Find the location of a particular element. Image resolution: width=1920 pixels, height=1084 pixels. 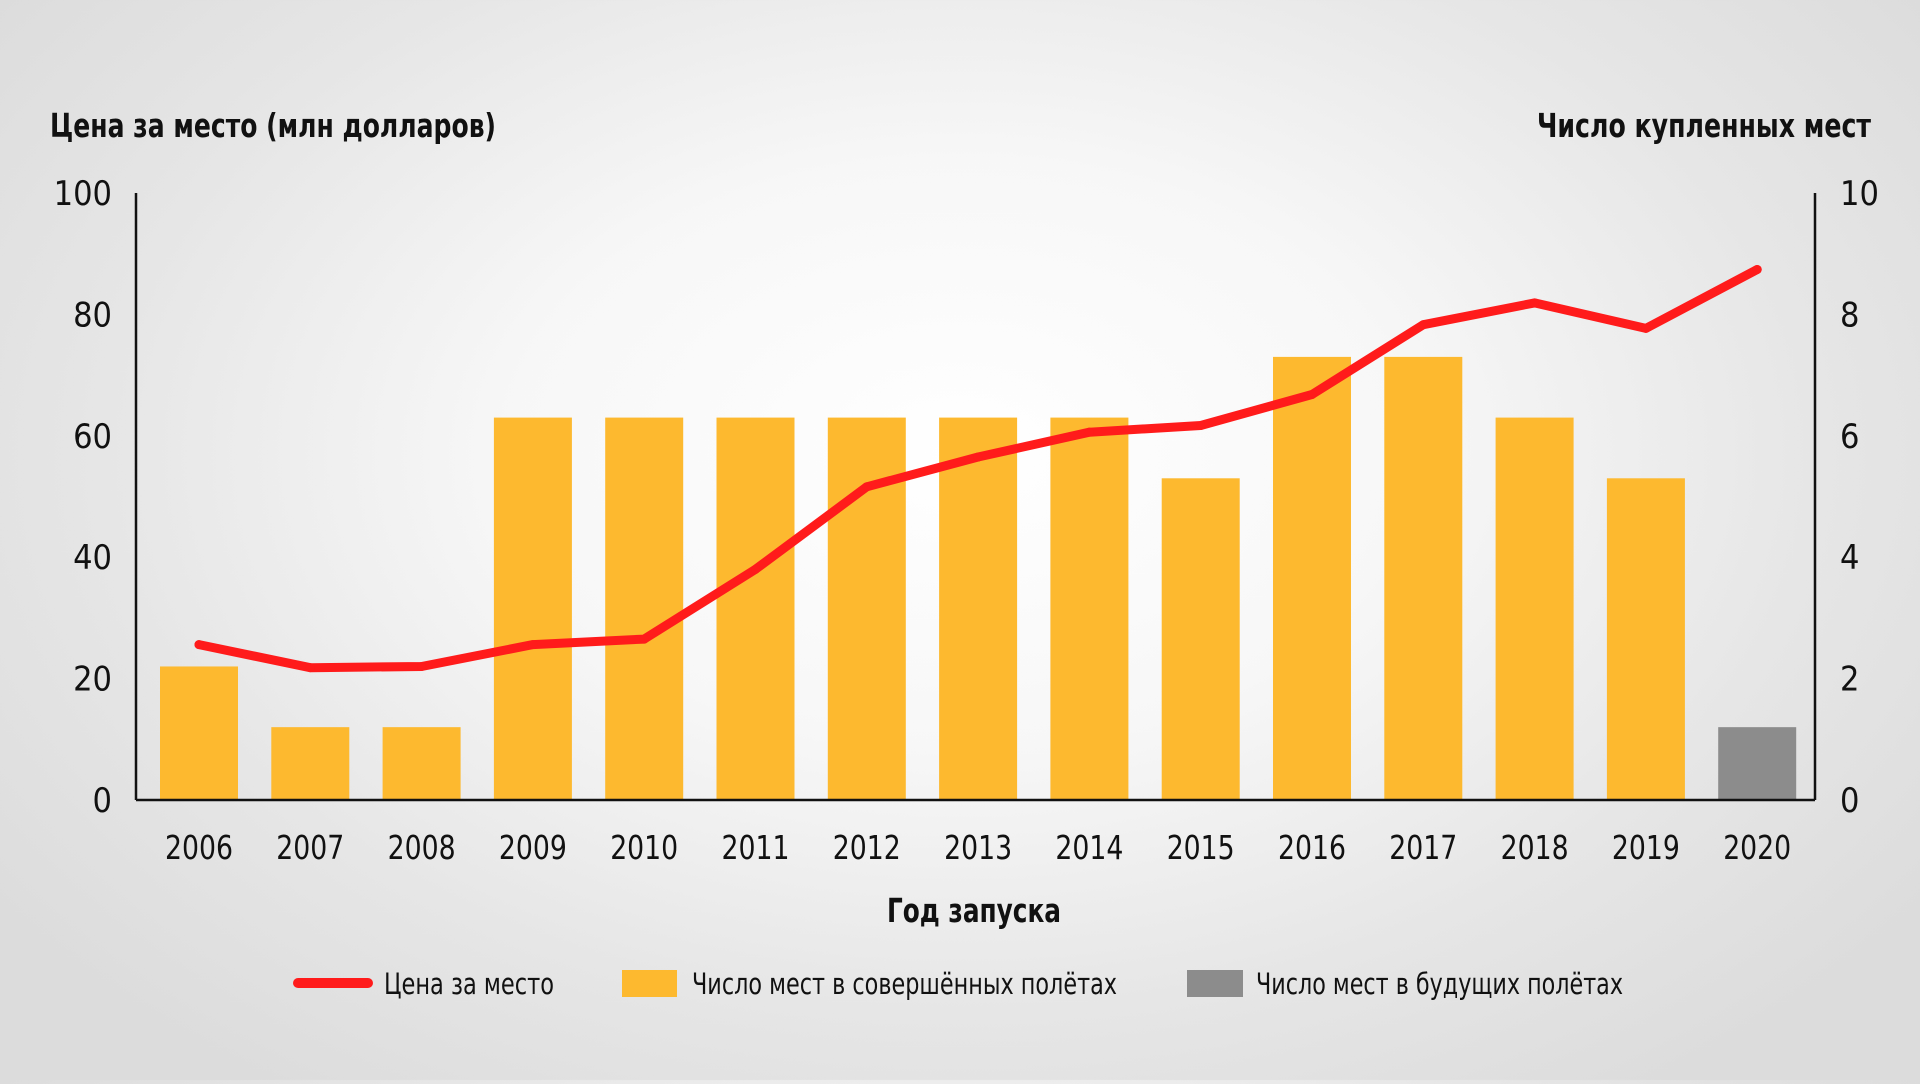

legend-future-label: Число мест в будущих полётах is located at coordinates (1439, 984).